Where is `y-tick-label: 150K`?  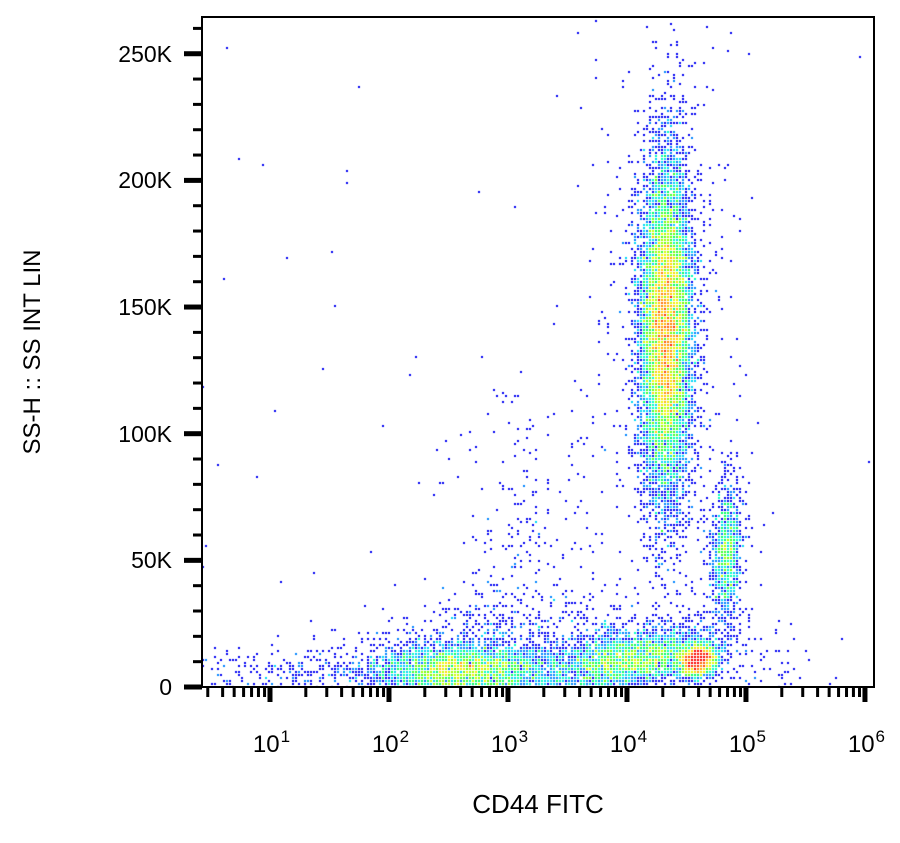 y-tick-label: 150K is located at coordinates (145, 307).